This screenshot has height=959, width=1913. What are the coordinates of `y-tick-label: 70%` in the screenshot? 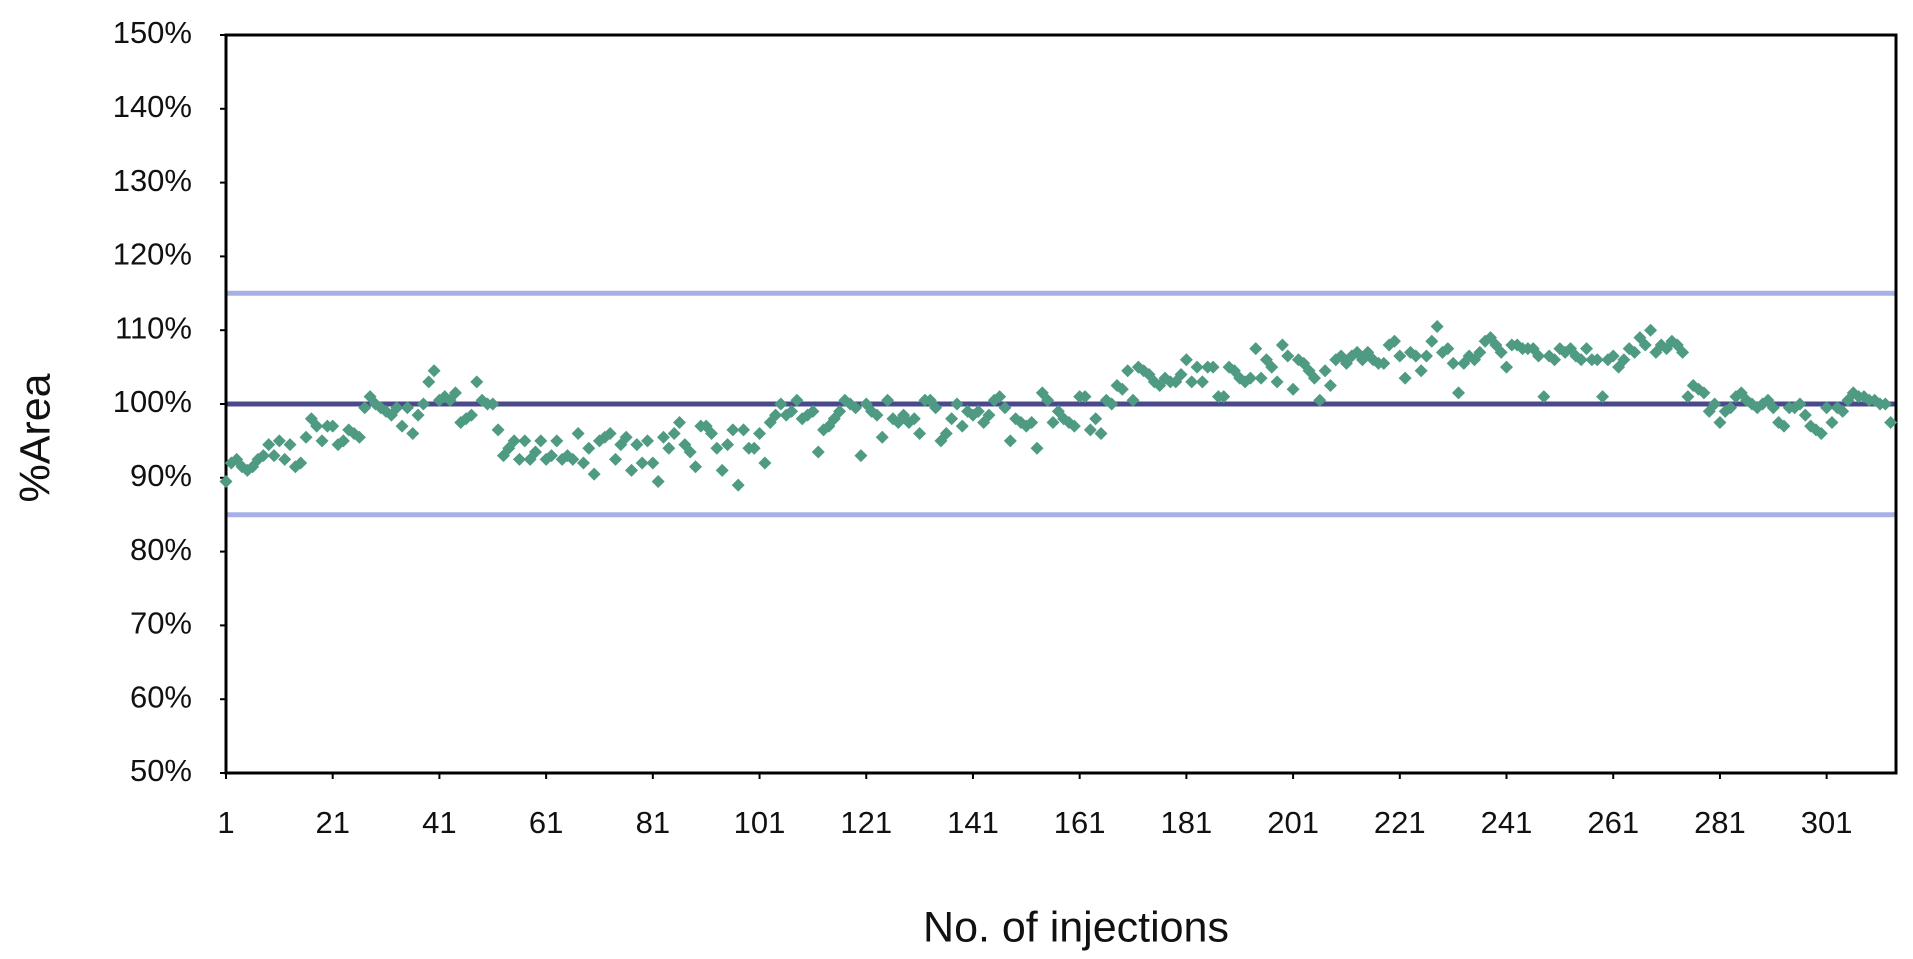 It's located at (161, 623).